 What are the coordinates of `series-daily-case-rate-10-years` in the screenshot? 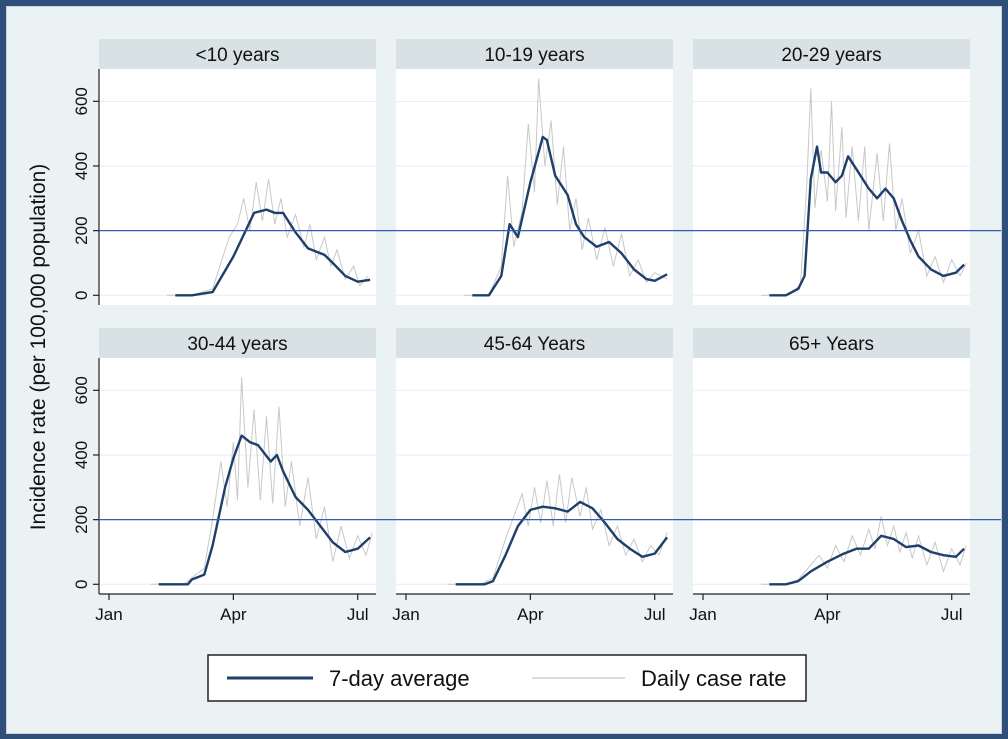 It's located at (268, 237).